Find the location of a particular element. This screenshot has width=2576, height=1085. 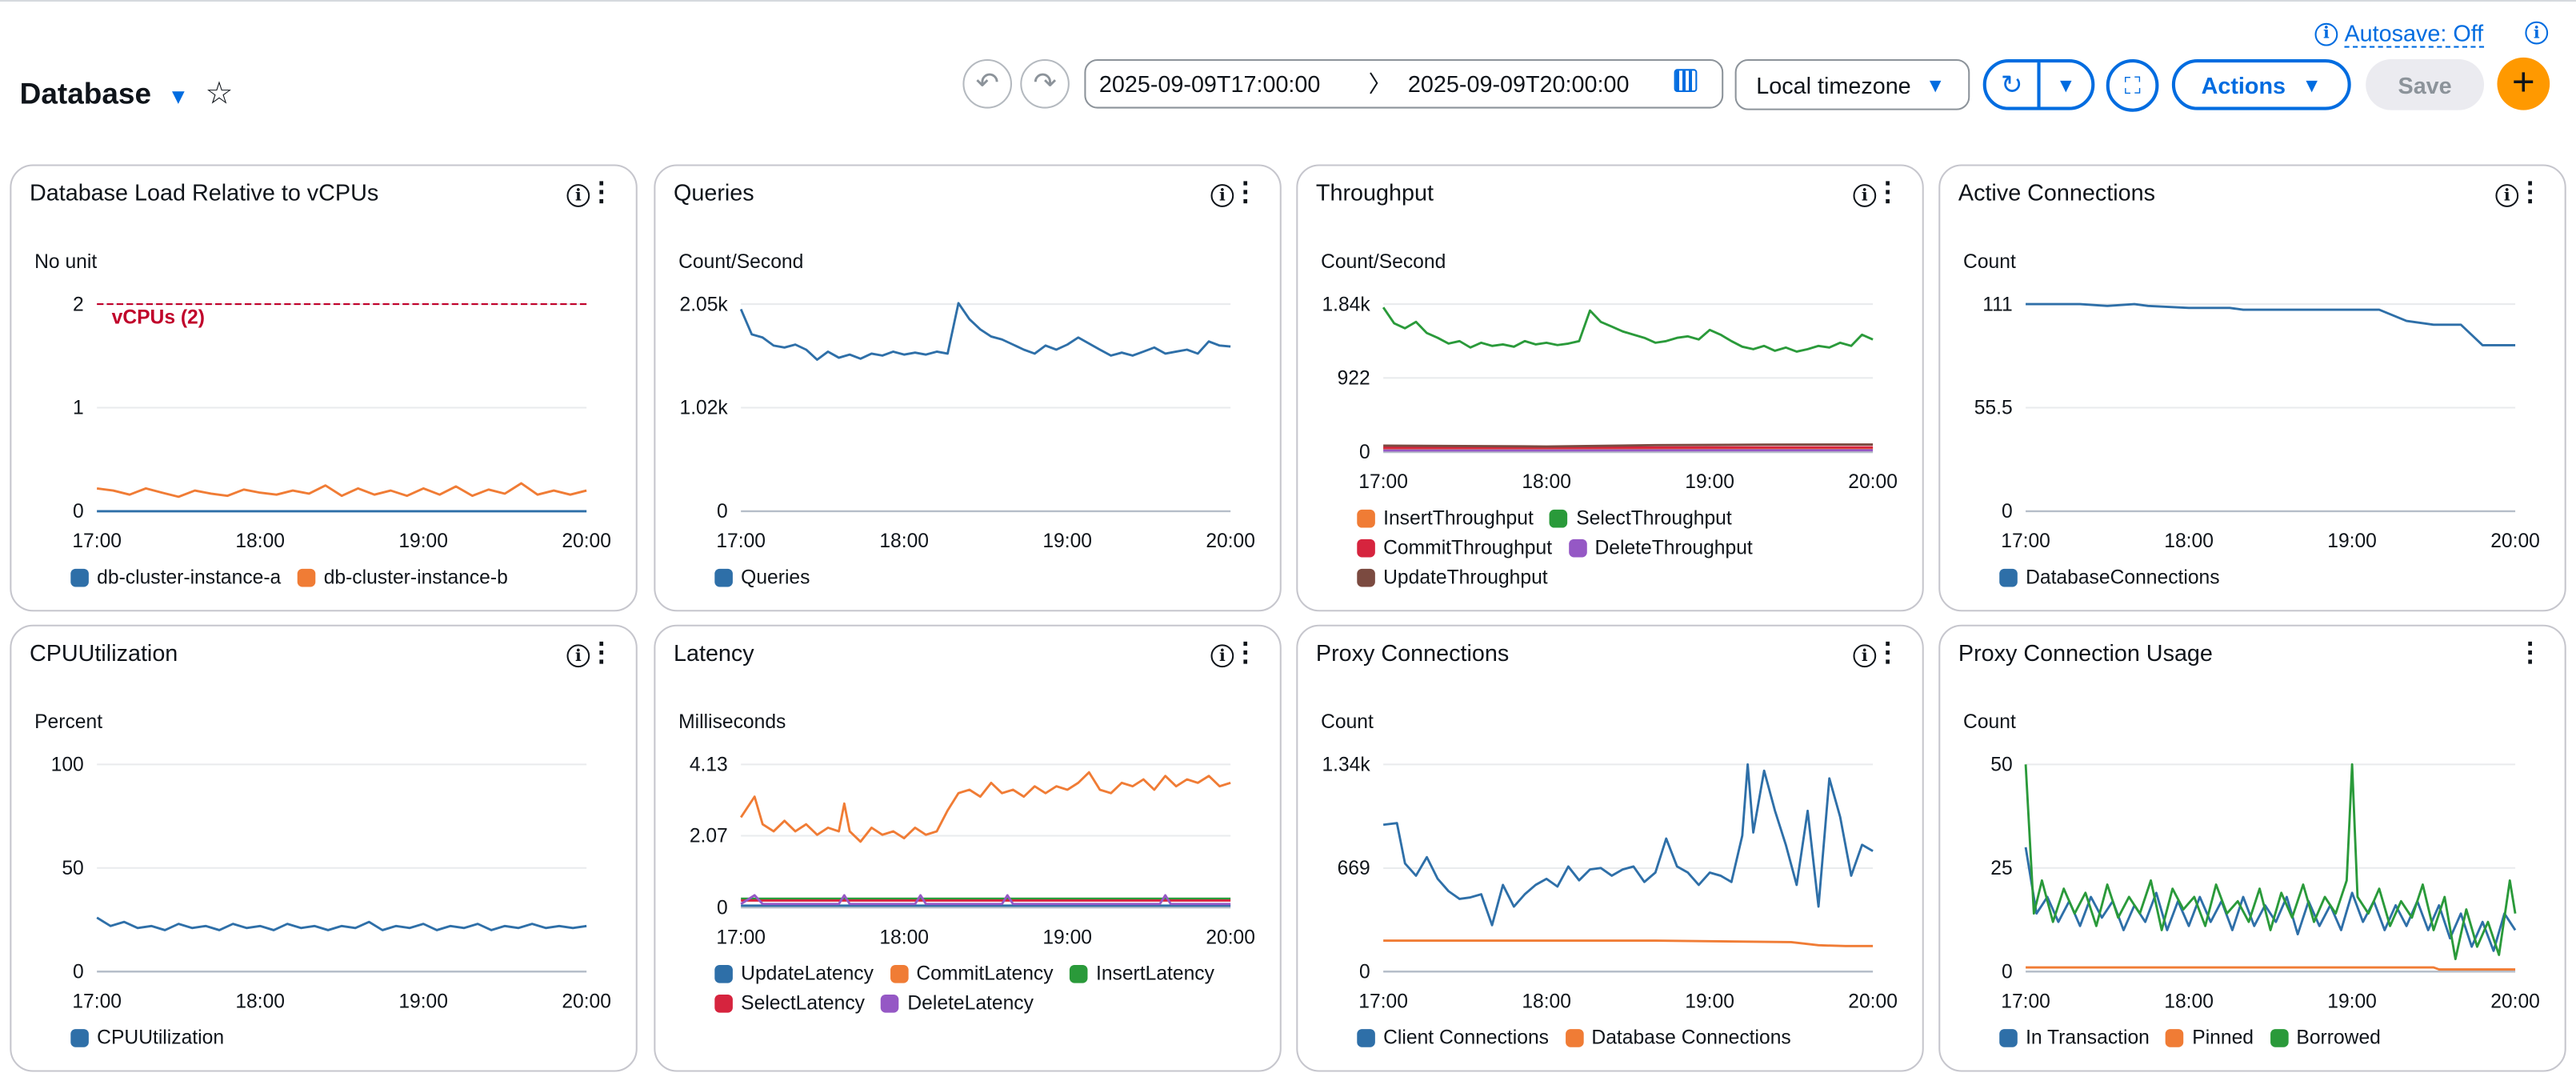

refresh-icon: ↻ is located at coordinates (2011, 86).